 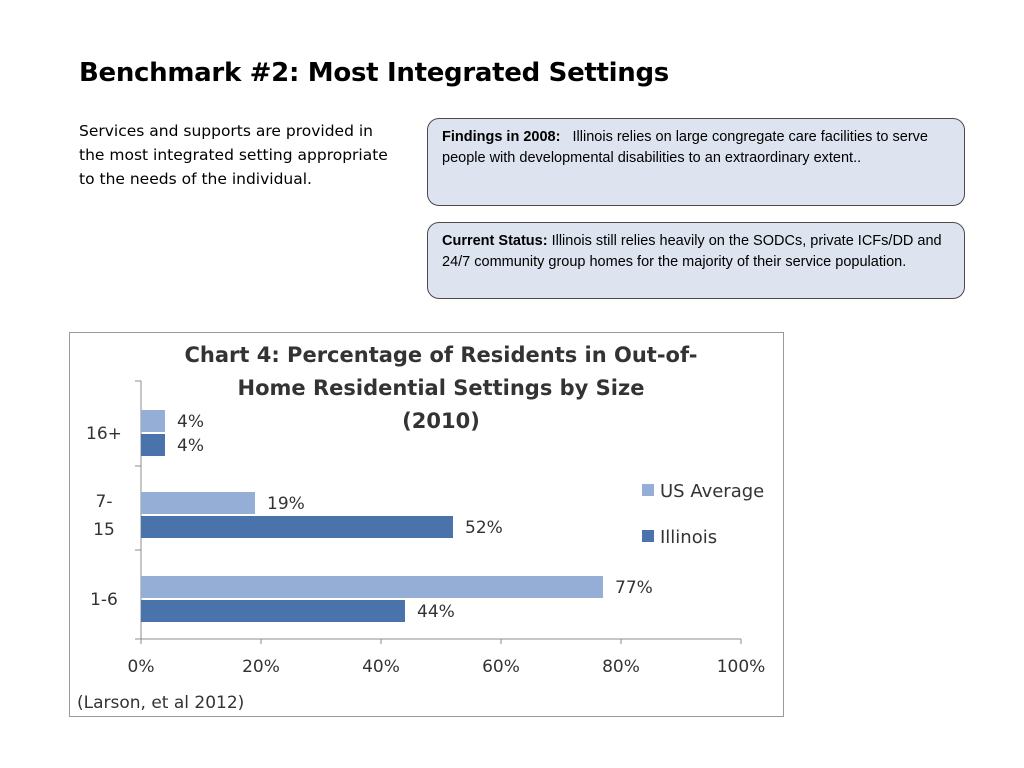 I want to click on category-label: 1-6, so click(x=104, y=600).